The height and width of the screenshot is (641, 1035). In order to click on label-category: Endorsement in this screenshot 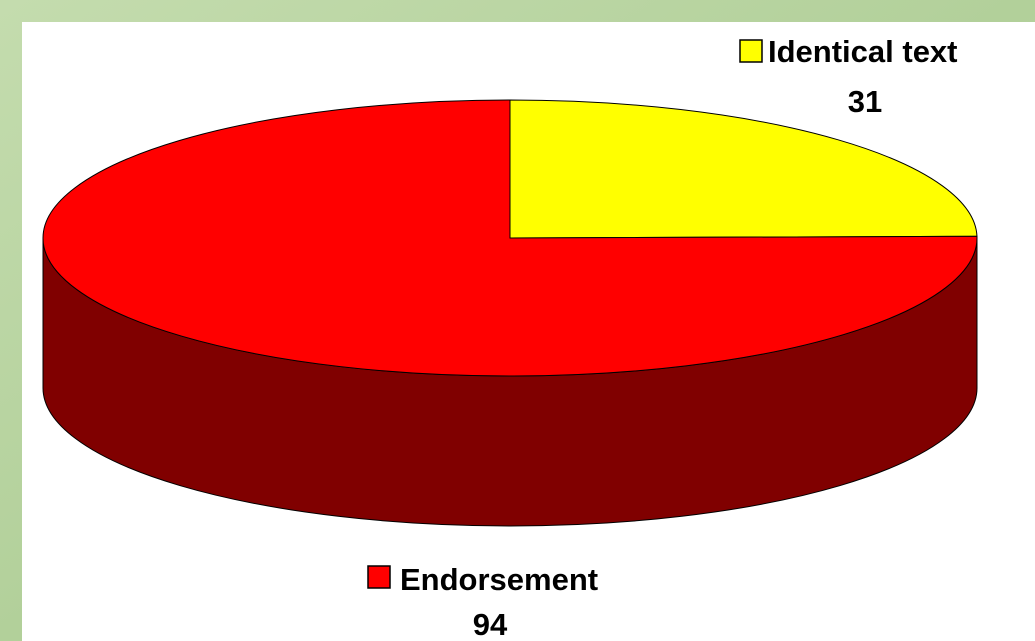, I will do `click(499, 579)`.